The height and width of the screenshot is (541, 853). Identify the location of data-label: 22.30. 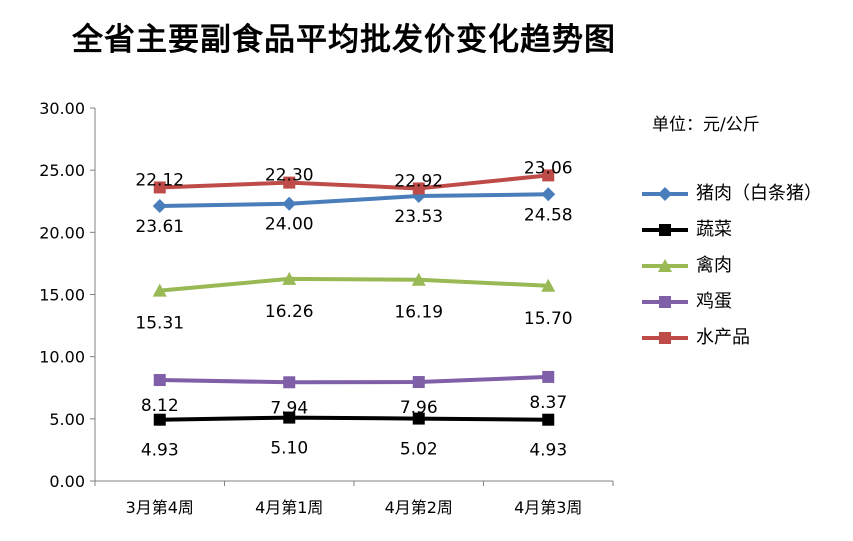
(289, 176).